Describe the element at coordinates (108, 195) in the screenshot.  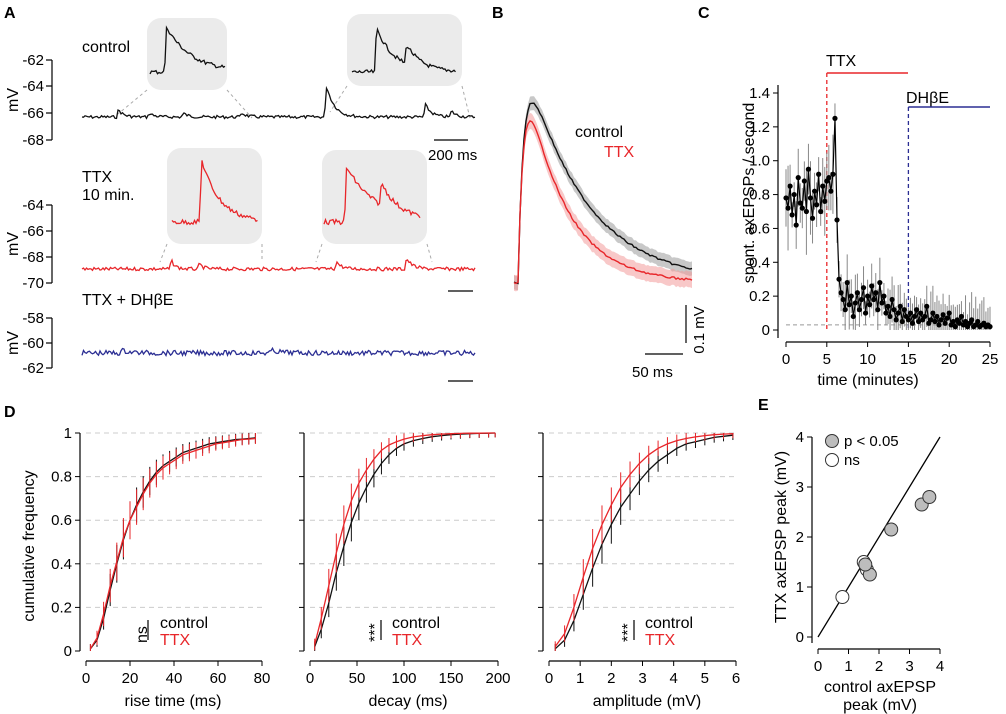
I see `row2-condition2: 10 min.` at that location.